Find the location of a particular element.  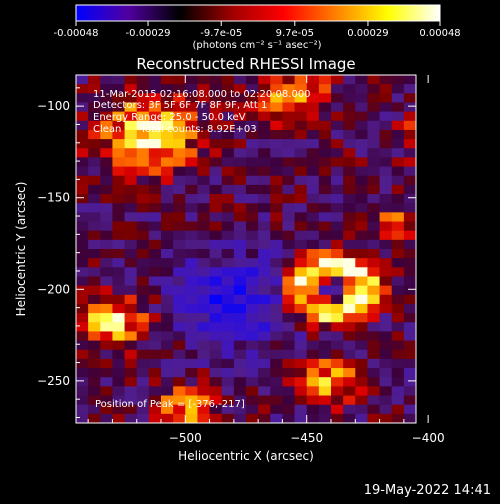

colorbar is located at coordinates (258, 13).